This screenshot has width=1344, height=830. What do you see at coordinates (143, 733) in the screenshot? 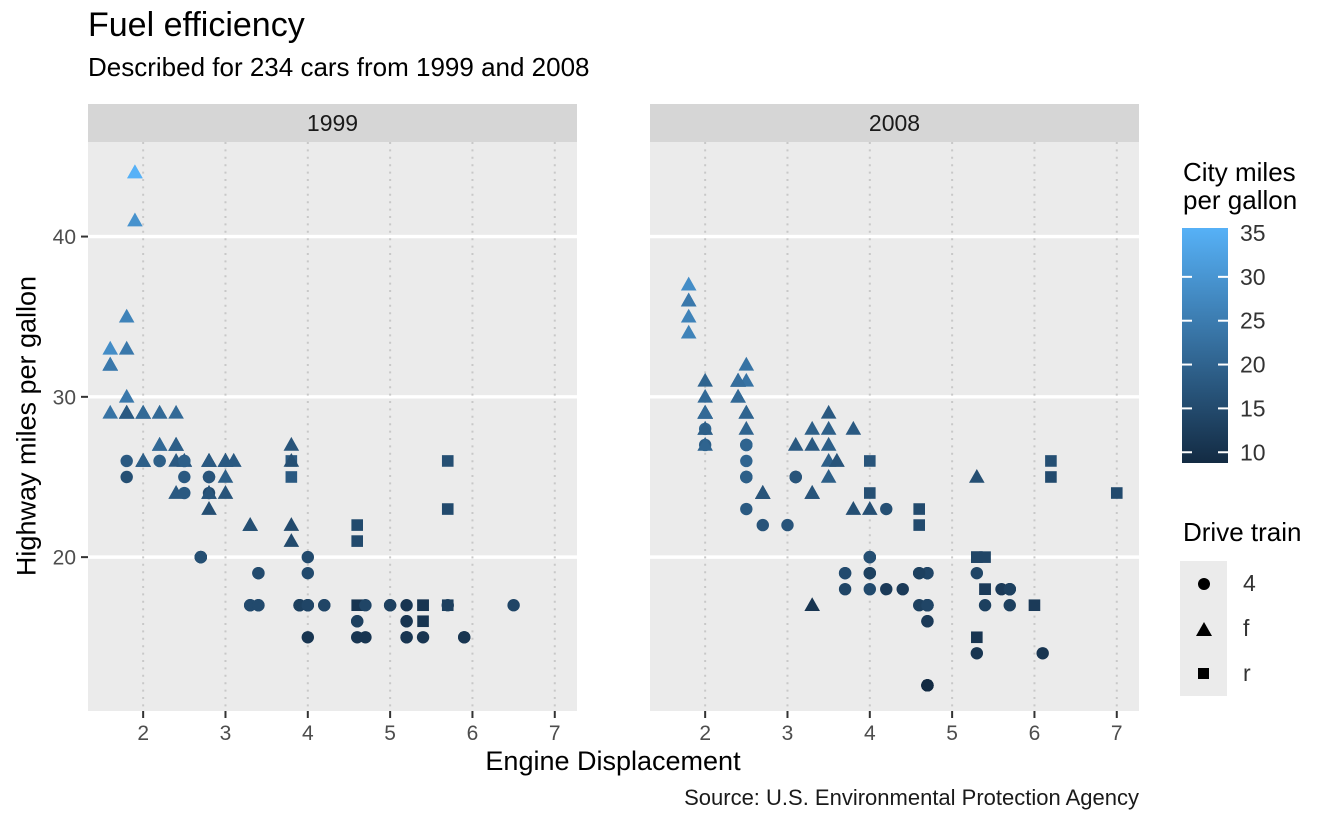
I see `x-tick-label: 2` at bounding box center [143, 733].